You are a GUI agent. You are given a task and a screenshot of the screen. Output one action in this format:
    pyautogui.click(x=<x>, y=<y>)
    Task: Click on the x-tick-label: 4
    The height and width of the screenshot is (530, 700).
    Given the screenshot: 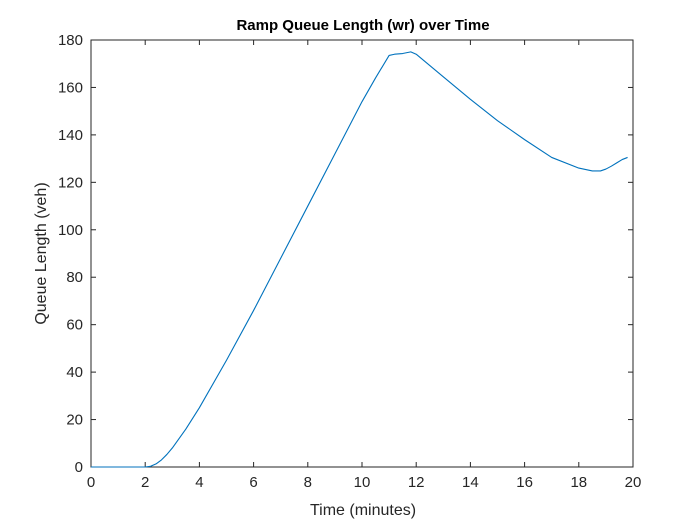 What is the action you would take?
    pyautogui.click(x=199, y=482)
    